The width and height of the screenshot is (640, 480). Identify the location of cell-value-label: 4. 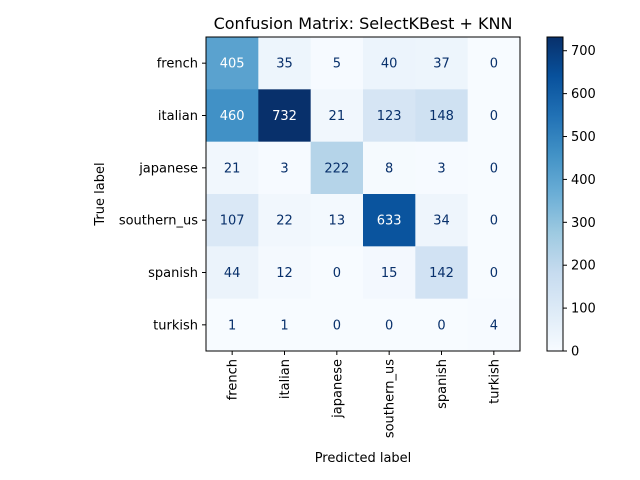
(494, 325).